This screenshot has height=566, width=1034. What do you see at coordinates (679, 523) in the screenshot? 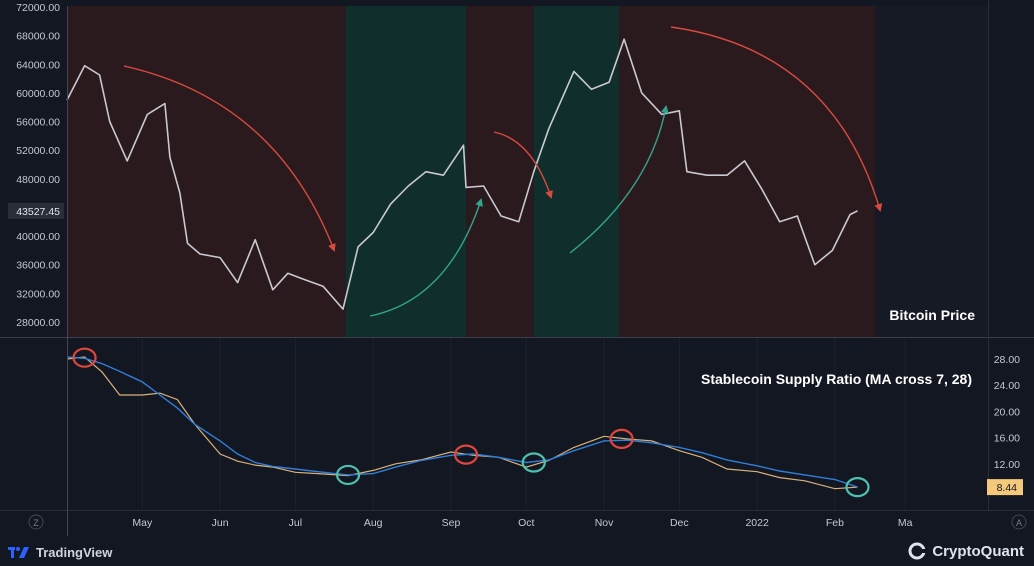
I see `x-tick-label: Dec` at bounding box center [679, 523].